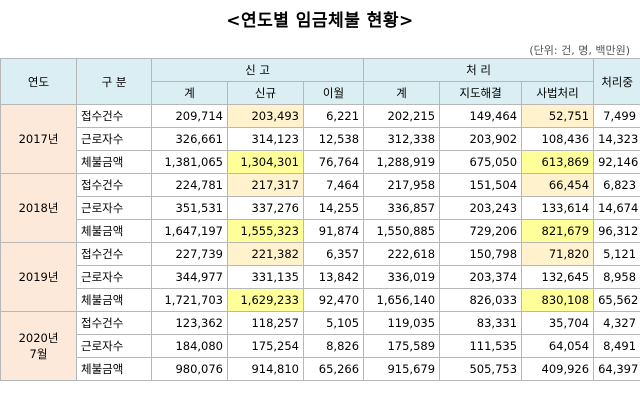  What do you see at coordinates (558, 139) in the screenshot?
I see `value-cell: 108,436` at bounding box center [558, 139].